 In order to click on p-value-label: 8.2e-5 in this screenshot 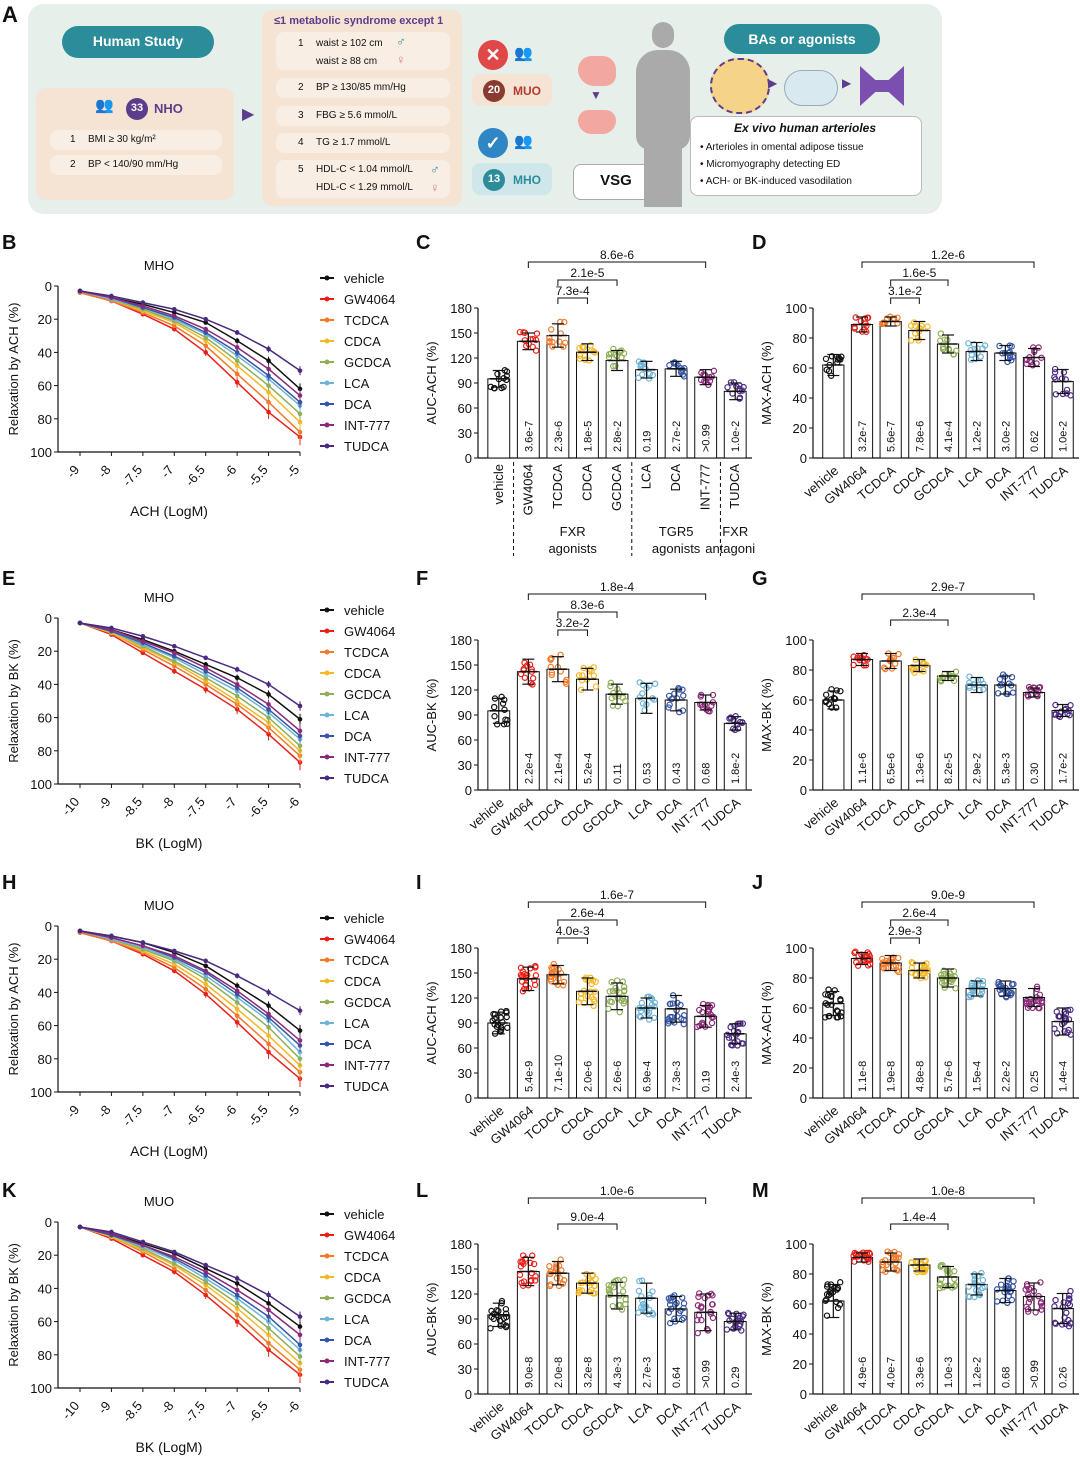, I will do `click(949, 768)`.